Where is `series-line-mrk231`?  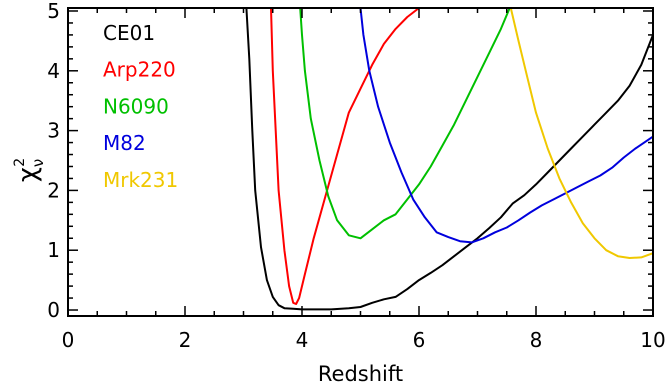 series-line-mrk231 is located at coordinates (581, 133).